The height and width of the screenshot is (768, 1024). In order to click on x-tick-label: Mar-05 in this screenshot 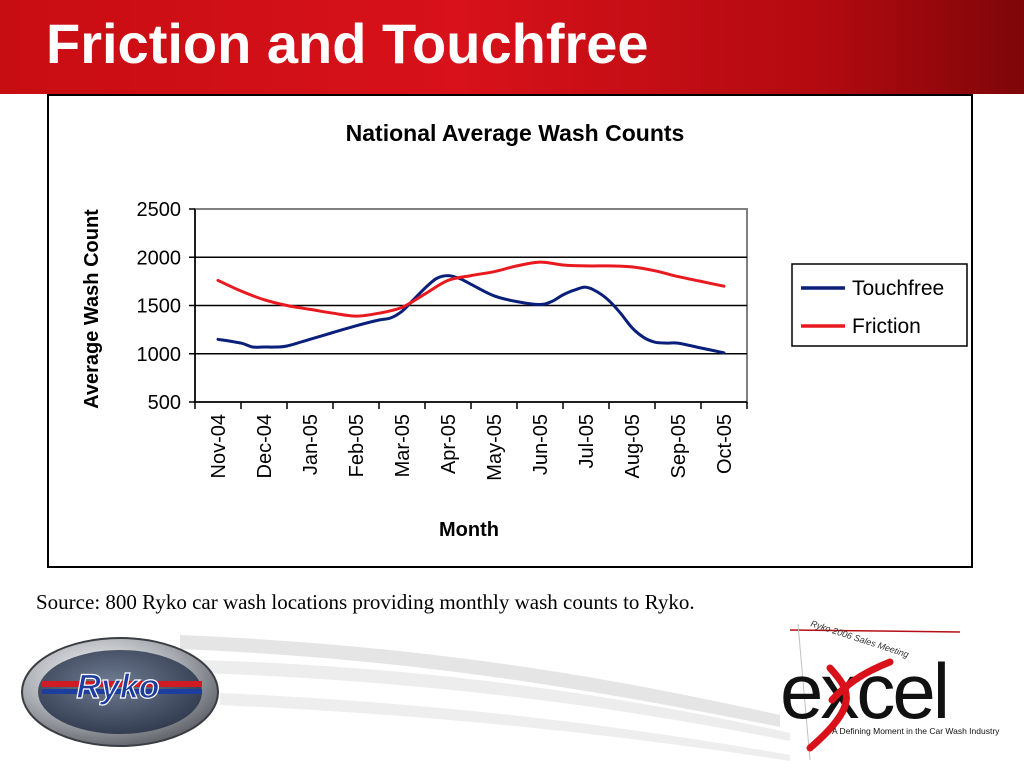, I will do `click(403, 445)`.